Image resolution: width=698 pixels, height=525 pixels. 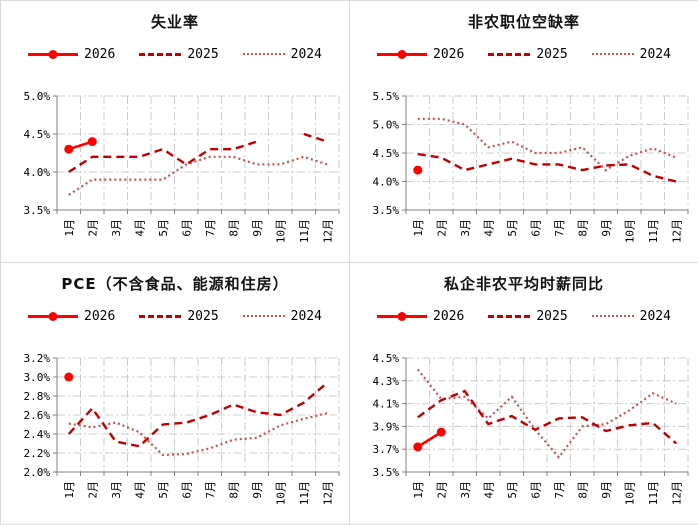 What do you see at coordinates (174, 22) in the screenshot?
I see `chart-title: 失业率` at bounding box center [174, 22].